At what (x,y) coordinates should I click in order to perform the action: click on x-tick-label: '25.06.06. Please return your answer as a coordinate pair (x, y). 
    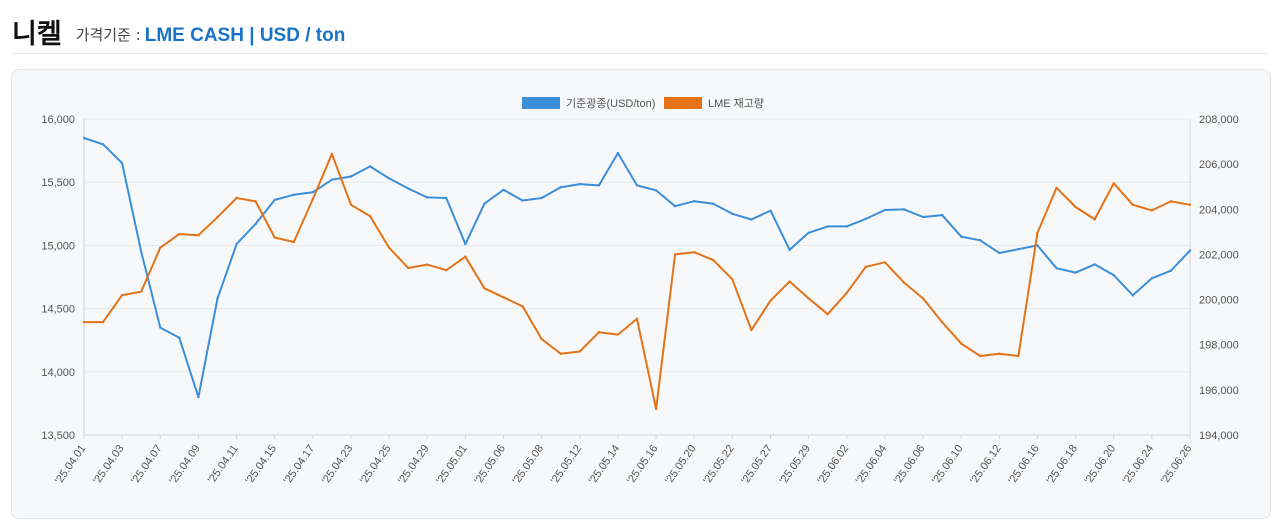
    Looking at the image, I should click on (910, 465).